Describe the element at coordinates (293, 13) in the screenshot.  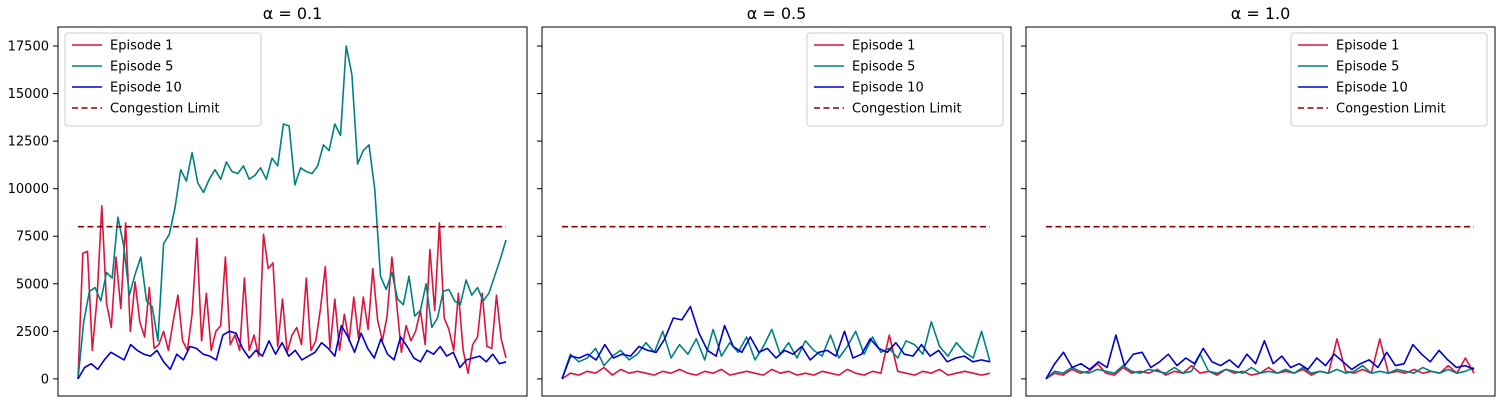
I see `chart-title: α = 0.1` at that location.